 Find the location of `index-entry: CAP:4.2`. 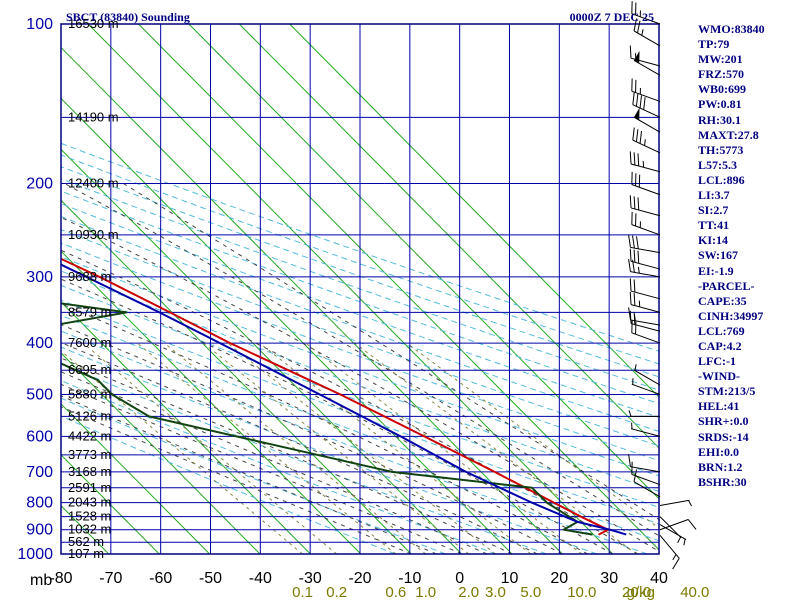

index-entry: CAP:4.2 is located at coordinates (720, 345).